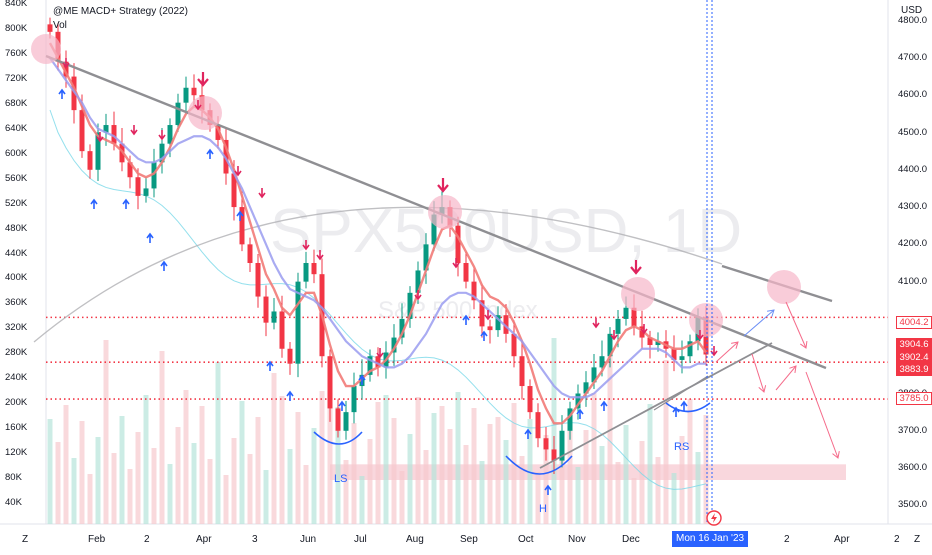  I want to click on lightning-icon-bolt, so click(714, 518).